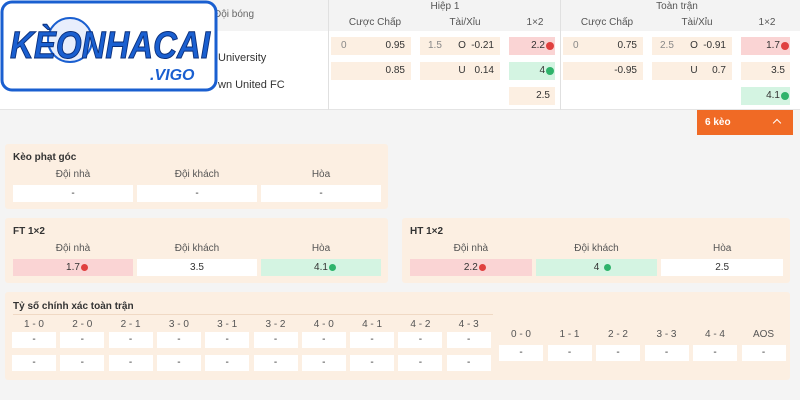  I want to click on odds-text: 0.95, so click(395, 45).